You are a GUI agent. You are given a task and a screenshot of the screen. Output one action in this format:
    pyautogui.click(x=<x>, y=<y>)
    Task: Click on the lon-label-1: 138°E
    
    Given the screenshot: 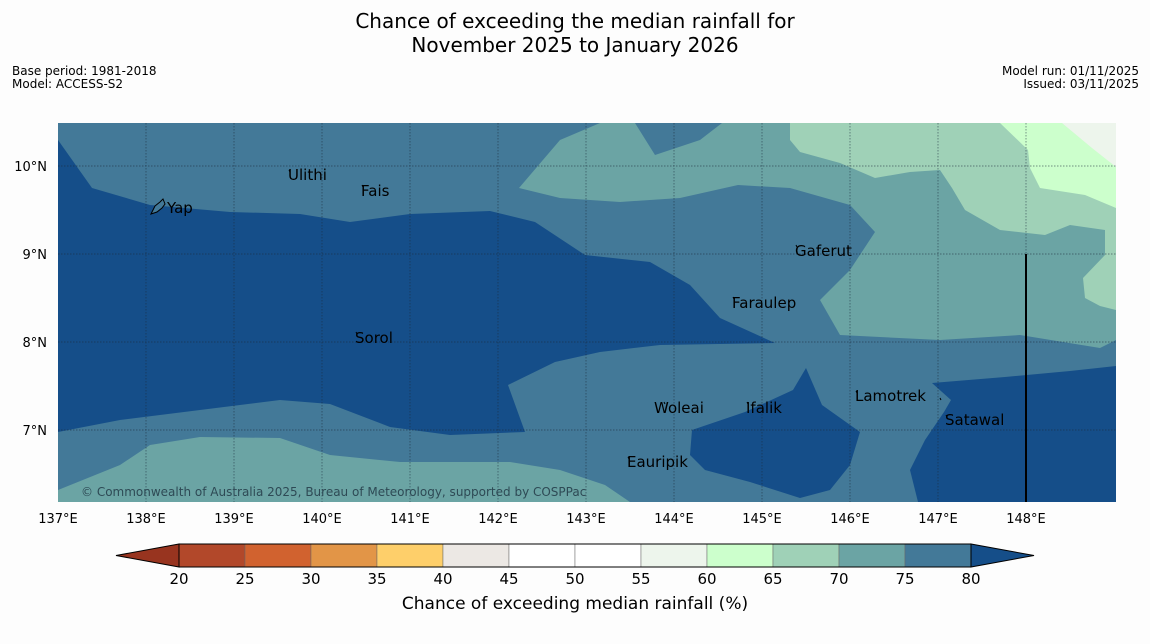 What is the action you would take?
    pyautogui.click(x=146, y=519)
    